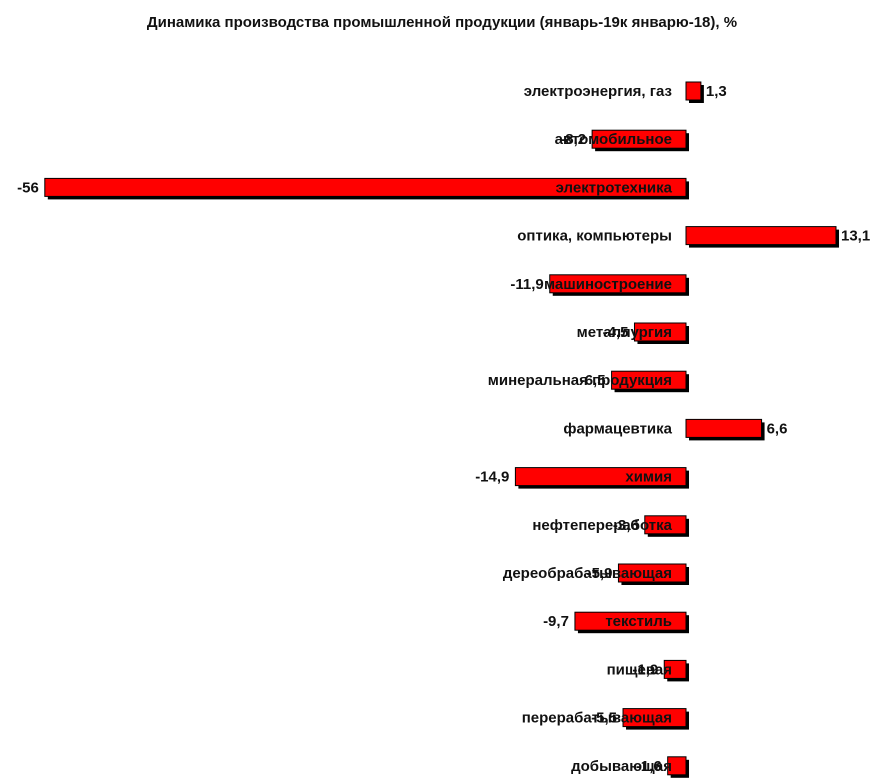 The width and height of the screenshot is (884, 784). I want to click on value-label-9: -14,9, so click(492, 477).